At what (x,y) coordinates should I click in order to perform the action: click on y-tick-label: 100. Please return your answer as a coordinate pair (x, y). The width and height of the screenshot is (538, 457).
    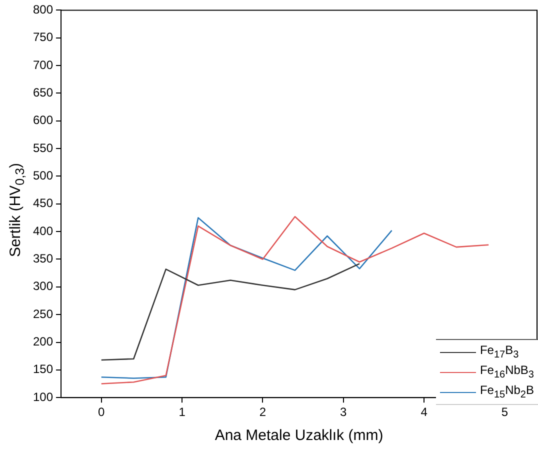
    Looking at the image, I should click on (43, 397).